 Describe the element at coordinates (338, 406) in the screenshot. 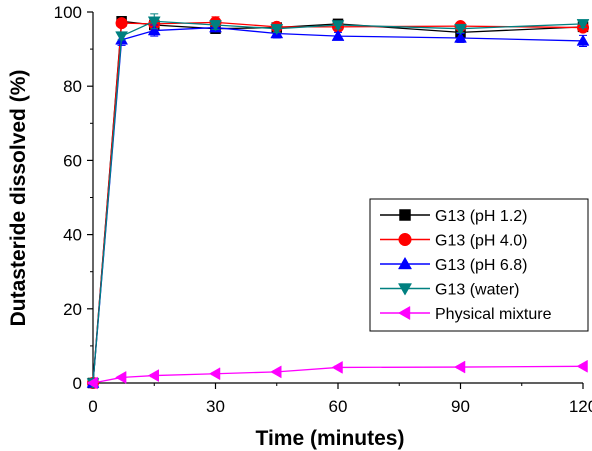

I see `x-tick-label: 60` at that location.